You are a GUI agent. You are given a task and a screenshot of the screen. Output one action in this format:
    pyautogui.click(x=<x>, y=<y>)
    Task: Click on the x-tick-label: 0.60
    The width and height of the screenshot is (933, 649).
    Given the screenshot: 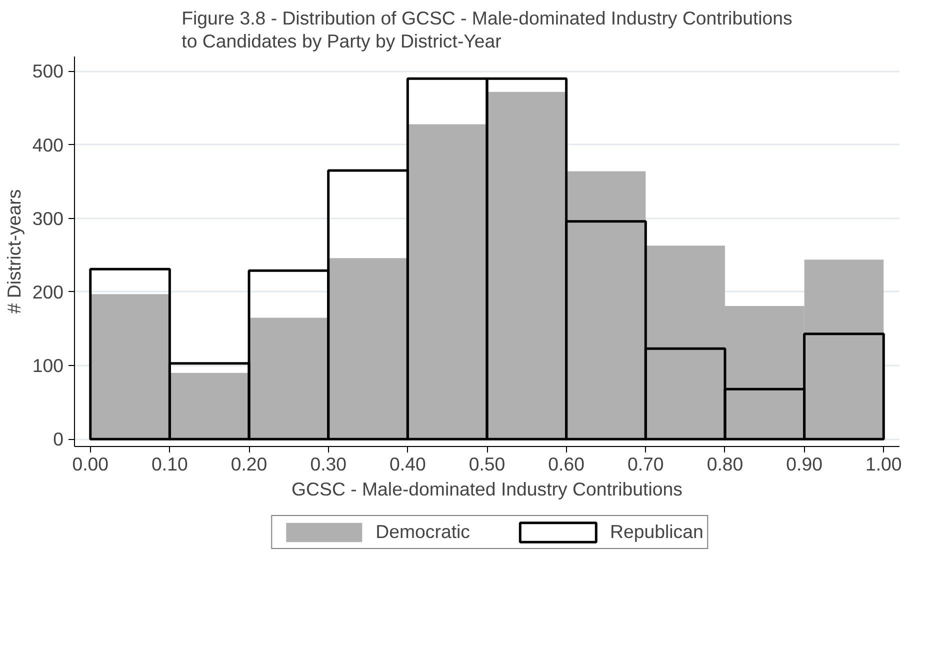 What is the action you would take?
    pyautogui.click(x=566, y=464)
    